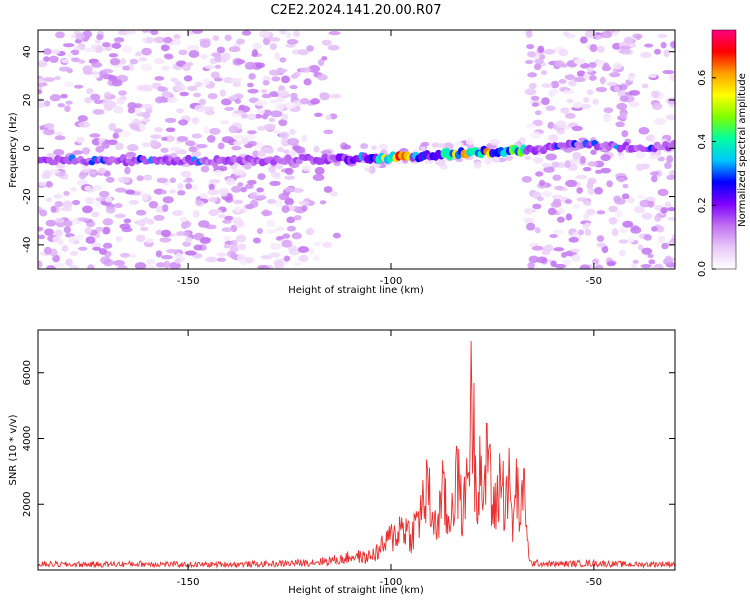 This screenshot has width=750, height=600. Describe the element at coordinates (702, 269) in the screenshot. I see `colorbar-tick-label: 0.0` at that location.